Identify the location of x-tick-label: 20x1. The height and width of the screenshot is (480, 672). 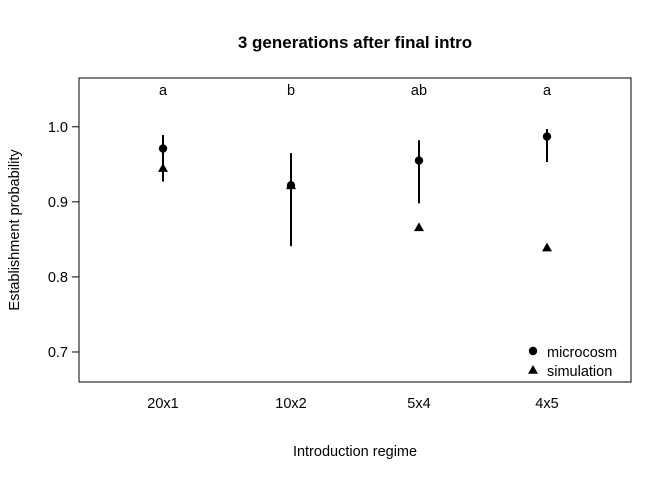
(162, 404).